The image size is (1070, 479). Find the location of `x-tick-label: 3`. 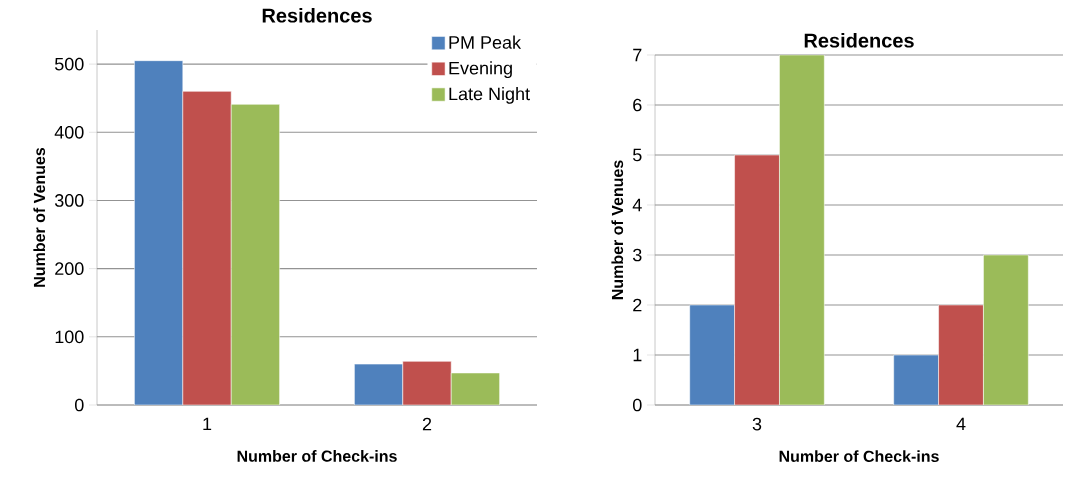

x-tick-label: 3 is located at coordinates (757, 424).